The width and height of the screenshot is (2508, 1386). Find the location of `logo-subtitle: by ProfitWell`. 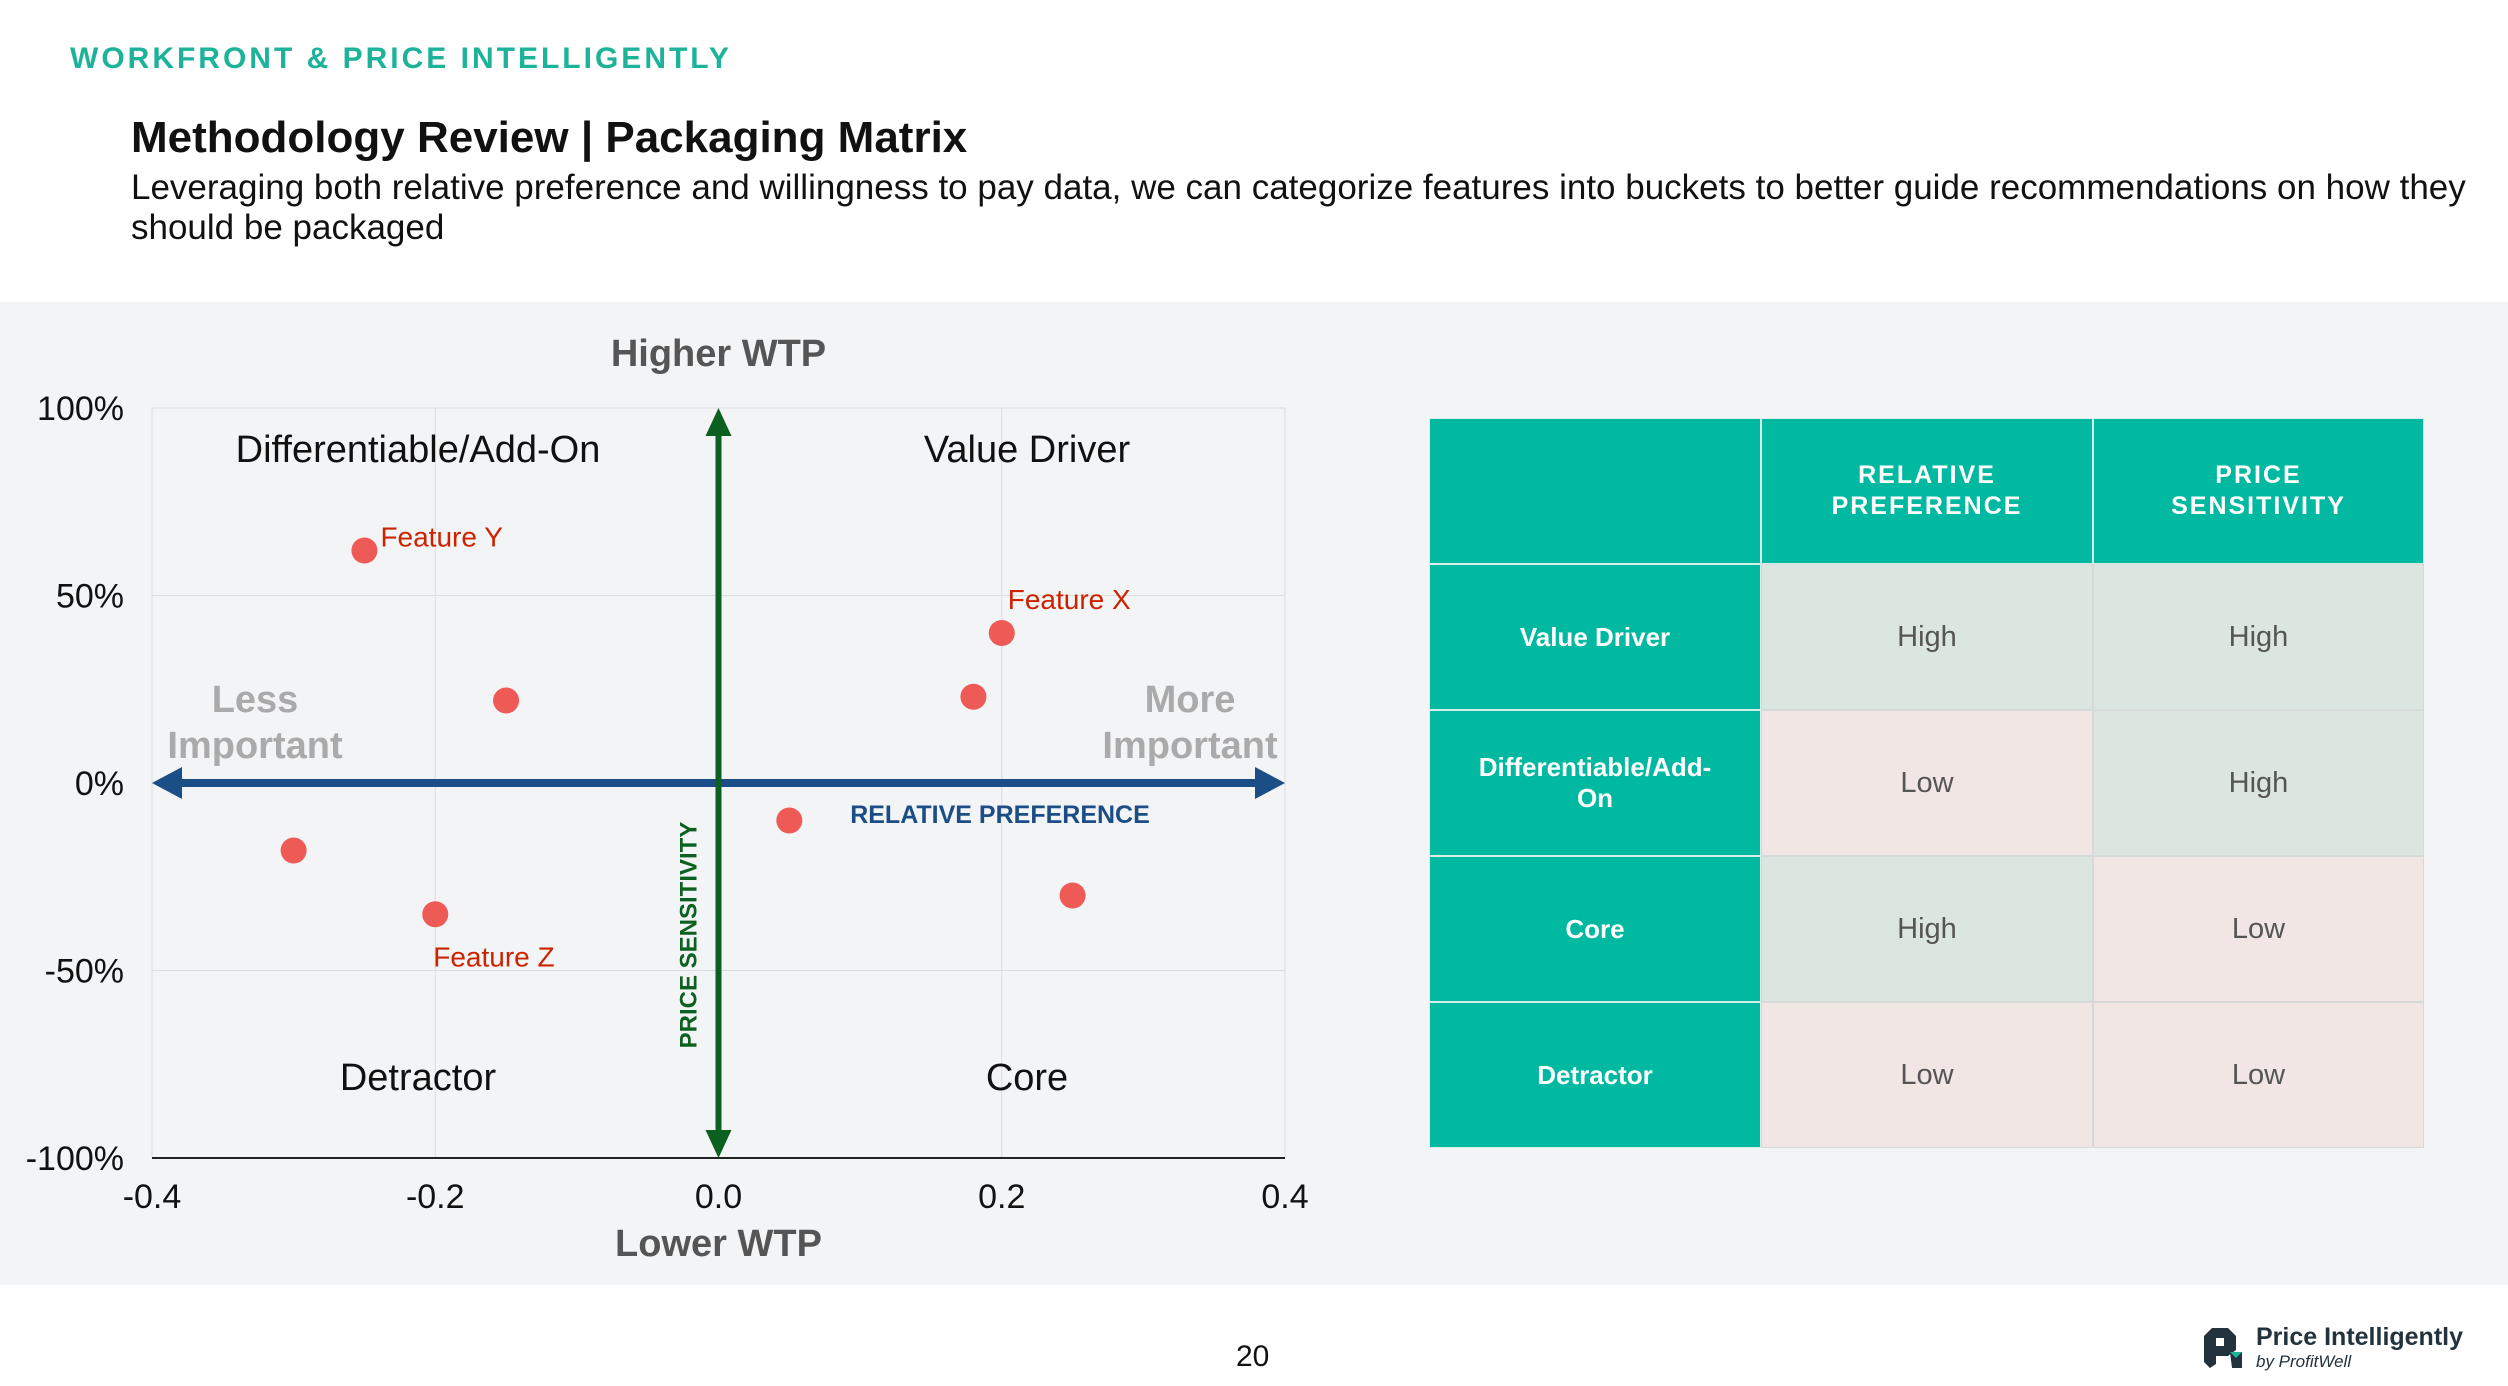

logo-subtitle: by ProfitWell is located at coordinates (2304, 1361).